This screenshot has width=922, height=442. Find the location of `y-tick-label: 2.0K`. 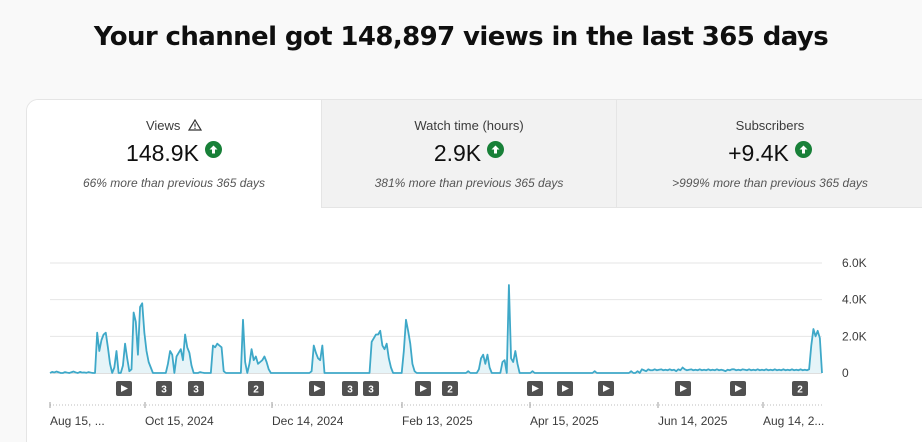

y-tick-label: 2.0K is located at coordinates (854, 336).